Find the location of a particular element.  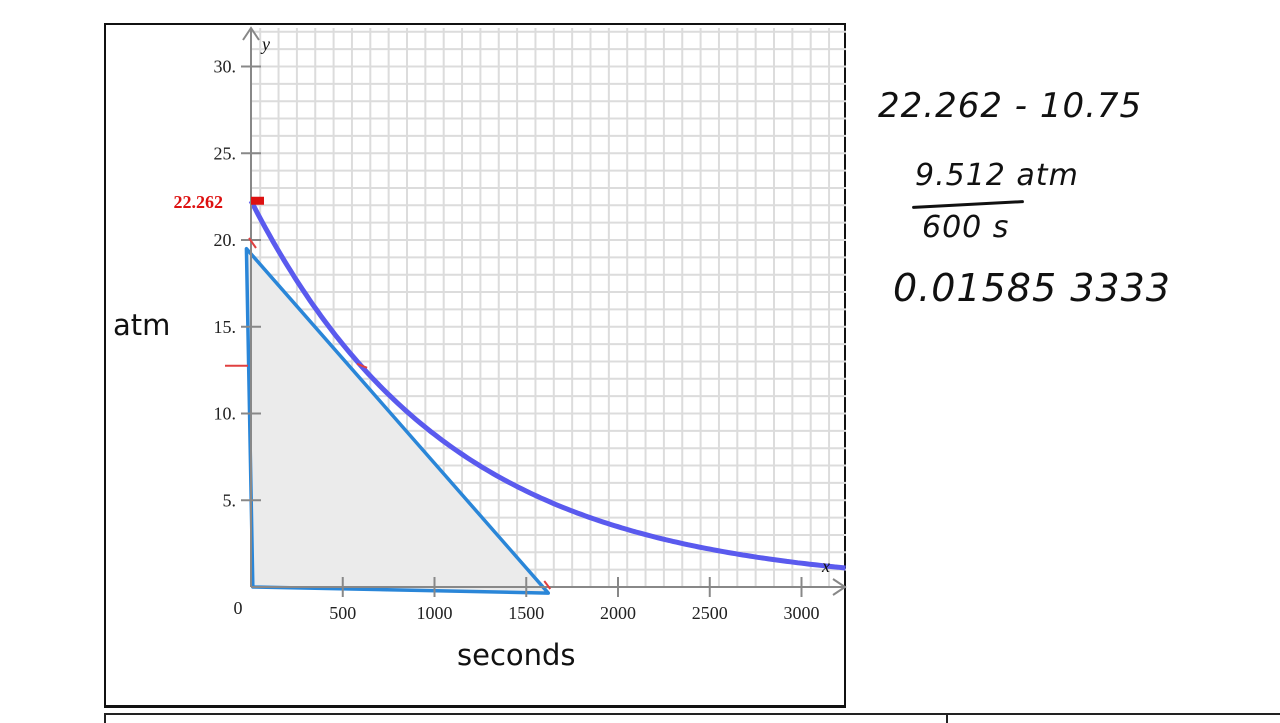

x-tick-label: 2000 is located at coordinates (618, 613).